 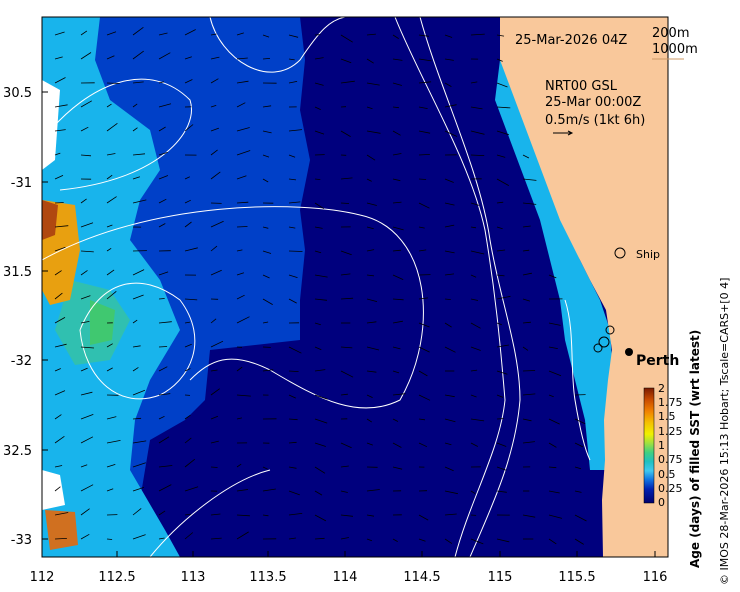 I want to click on x-tick-label: 114, so click(x=345, y=577).